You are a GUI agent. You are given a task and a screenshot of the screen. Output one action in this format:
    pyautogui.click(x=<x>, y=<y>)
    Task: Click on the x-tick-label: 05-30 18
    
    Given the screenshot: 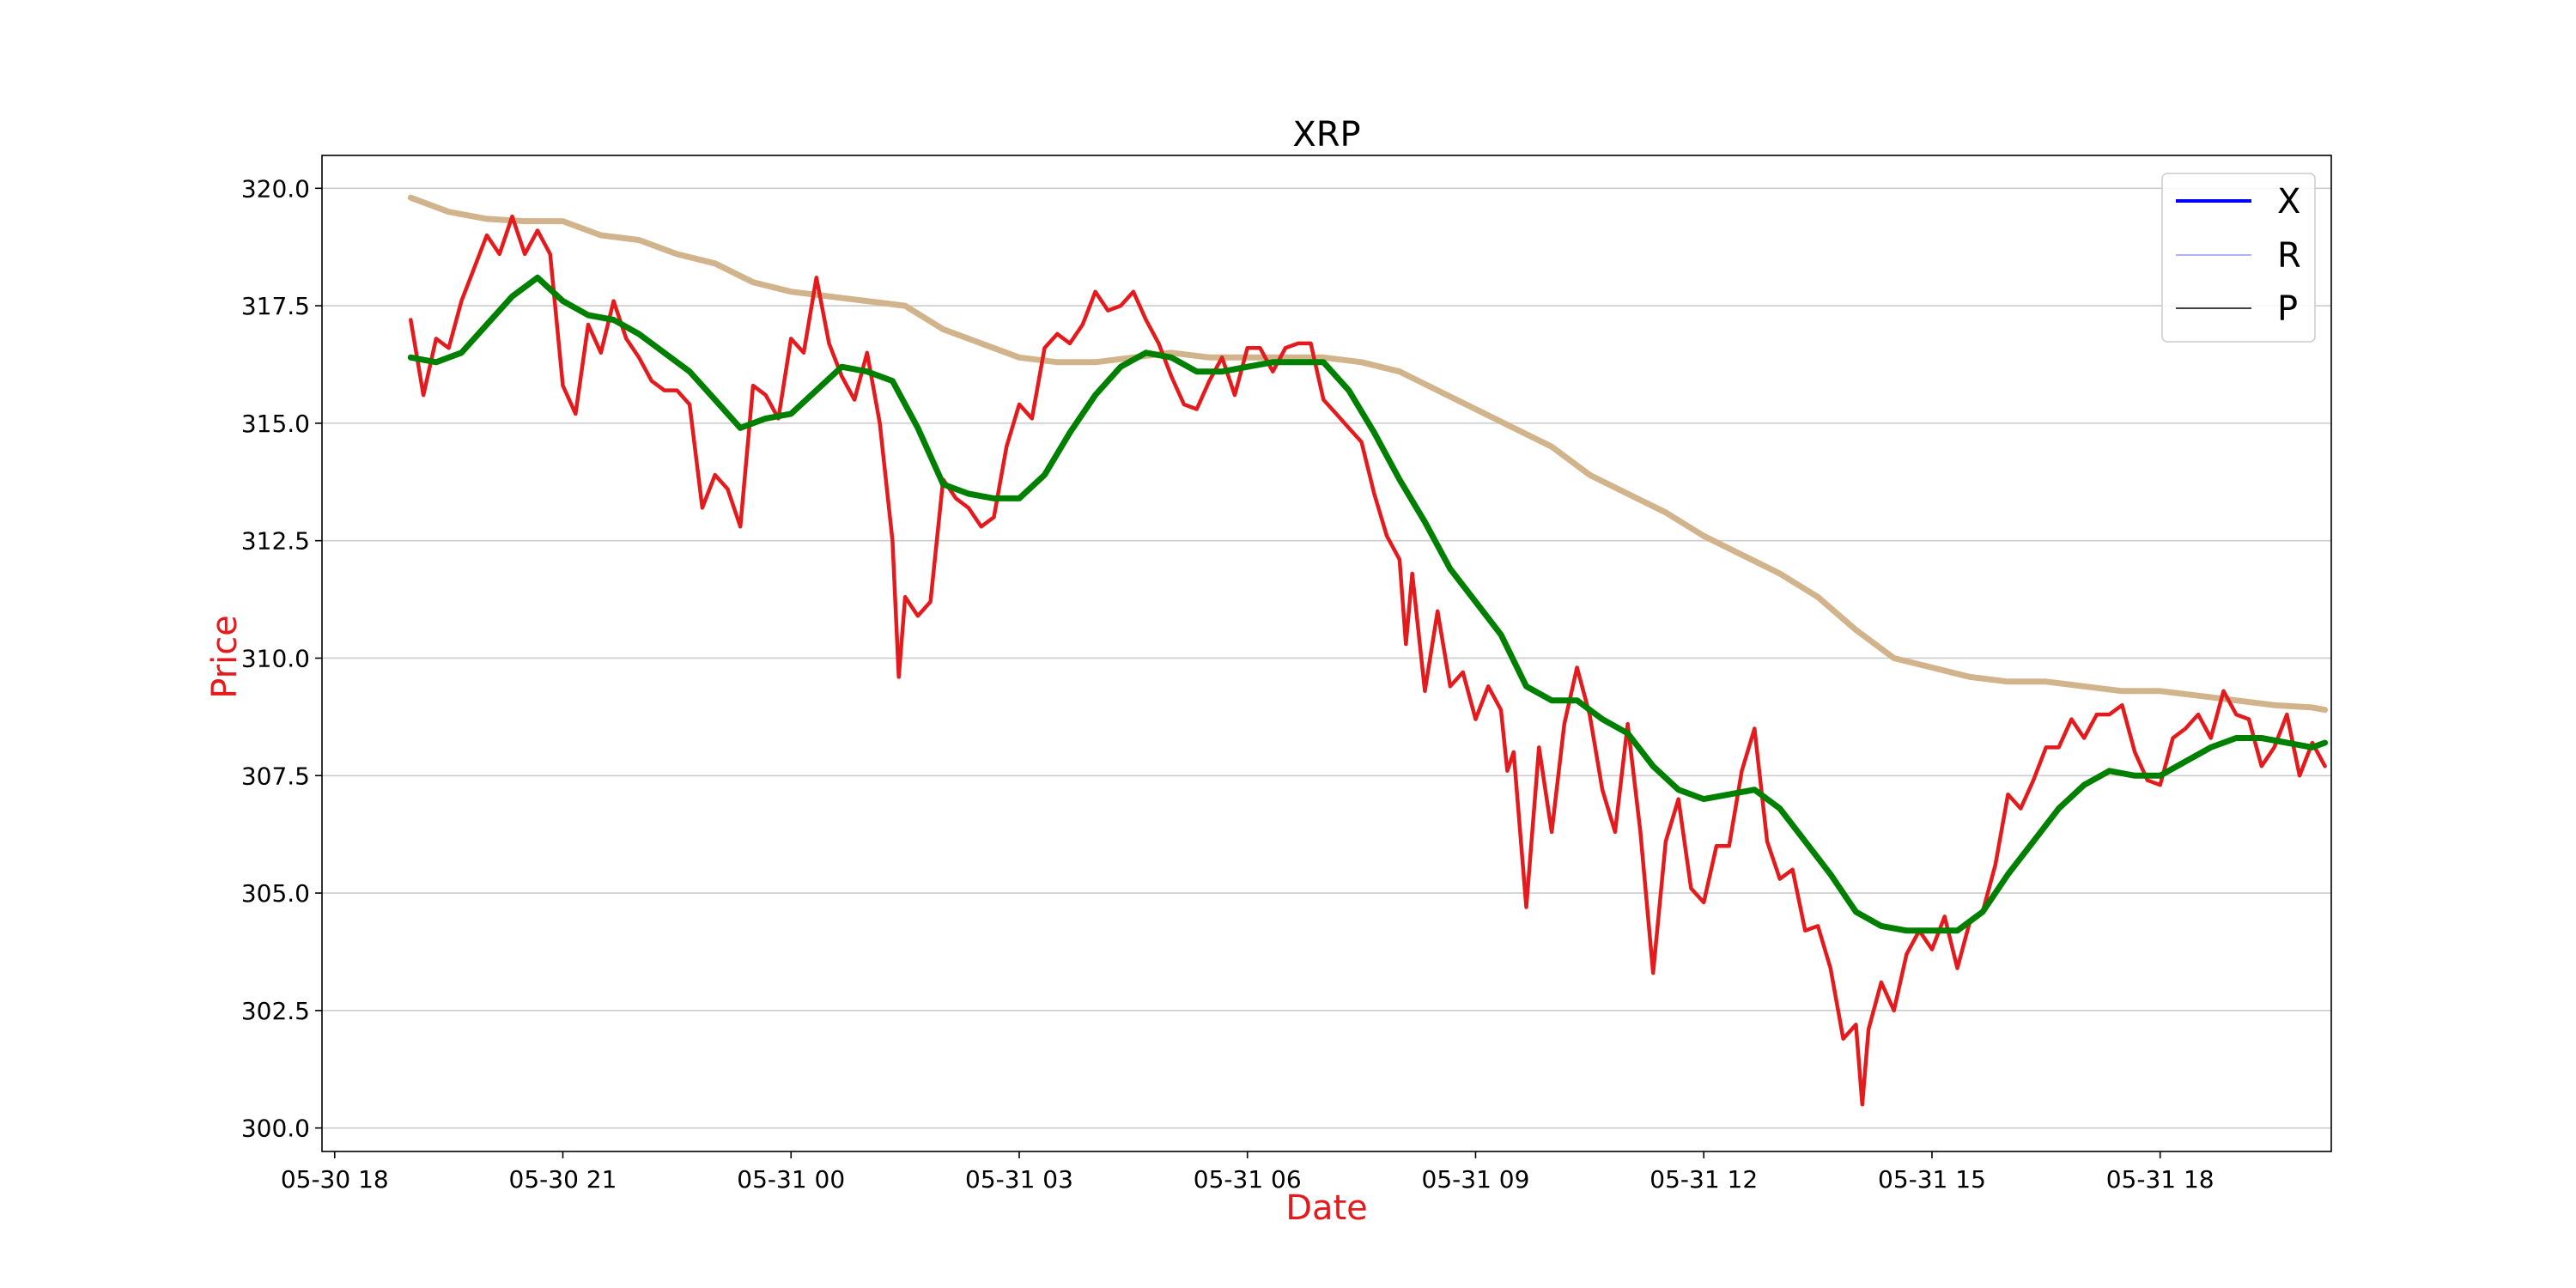 What is the action you would take?
    pyautogui.click(x=335, y=1180)
    